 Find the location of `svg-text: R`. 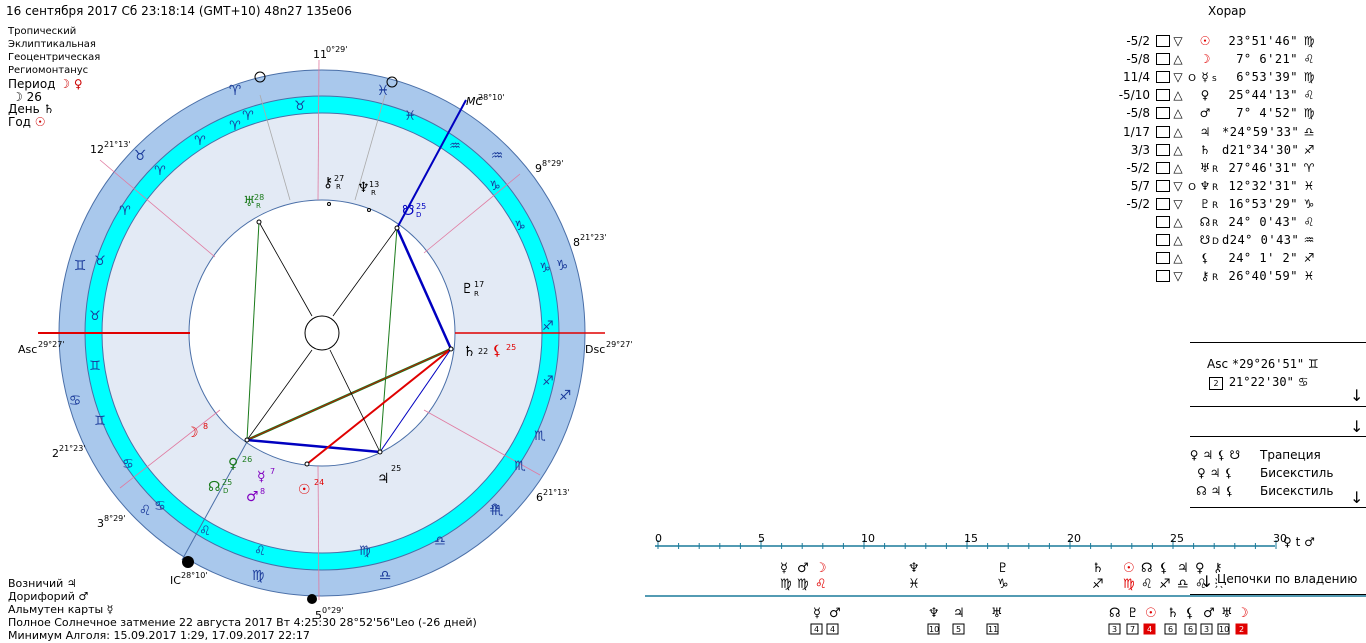

svg-text: R is located at coordinates (476, 294).